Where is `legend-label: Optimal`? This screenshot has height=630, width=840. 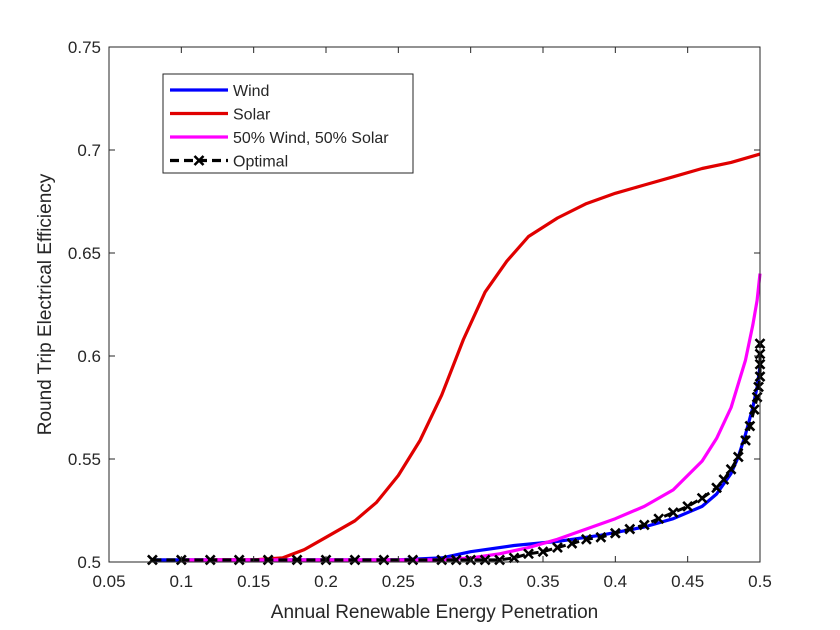 legend-label: Optimal is located at coordinates (260, 162).